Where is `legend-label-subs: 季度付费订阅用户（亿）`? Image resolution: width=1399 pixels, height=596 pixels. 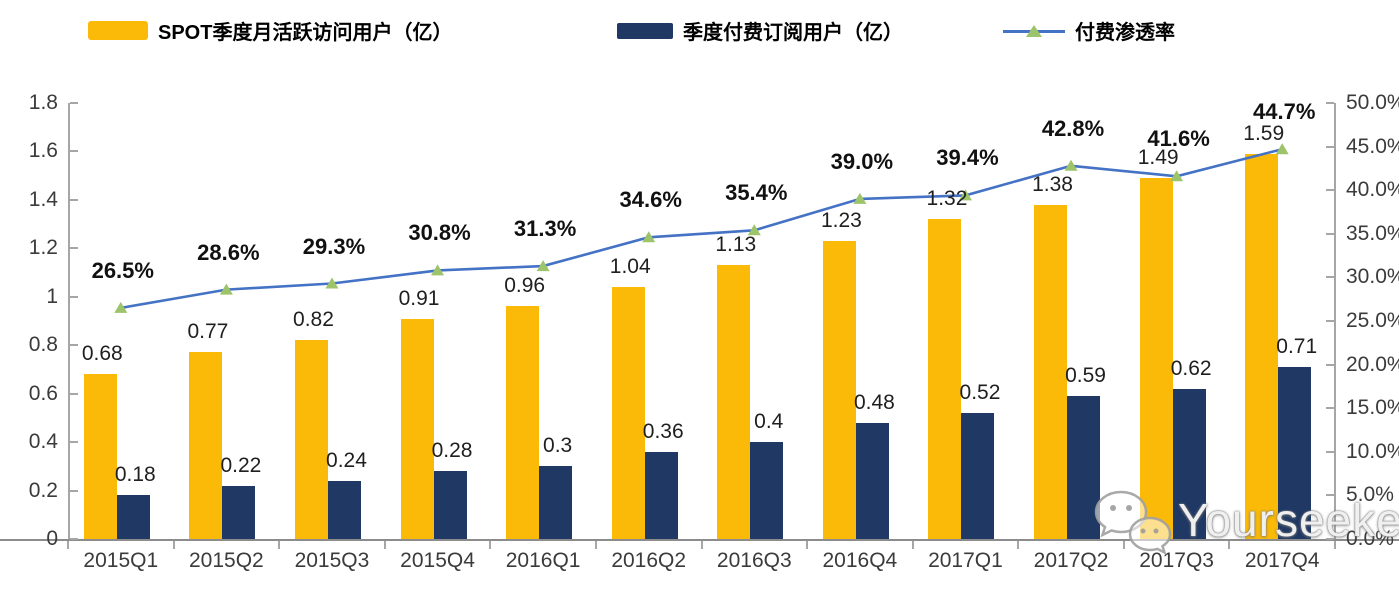 legend-label-subs: 季度付费订阅用户（亿） is located at coordinates (793, 33).